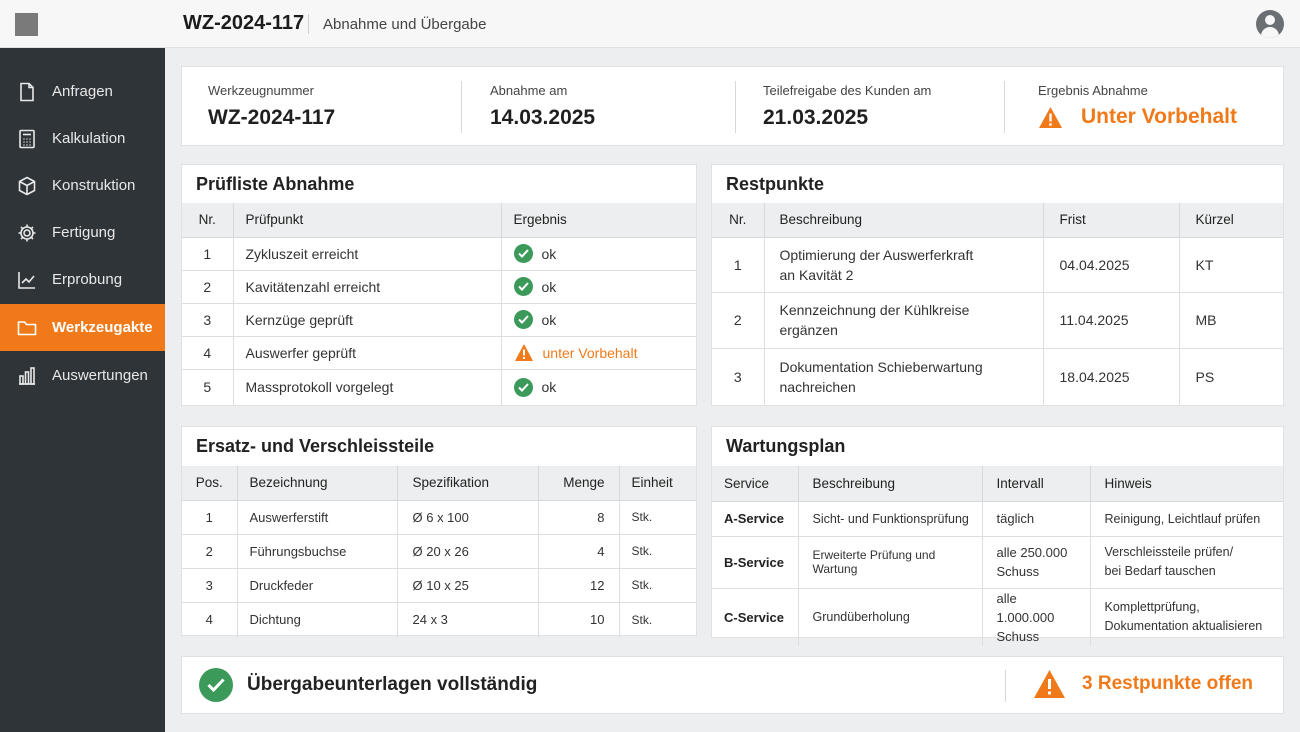 The width and height of the screenshot is (1300, 732). What do you see at coordinates (1230, 320) in the screenshot?
I see `initials: MB` at bounding box center [1230, 320].